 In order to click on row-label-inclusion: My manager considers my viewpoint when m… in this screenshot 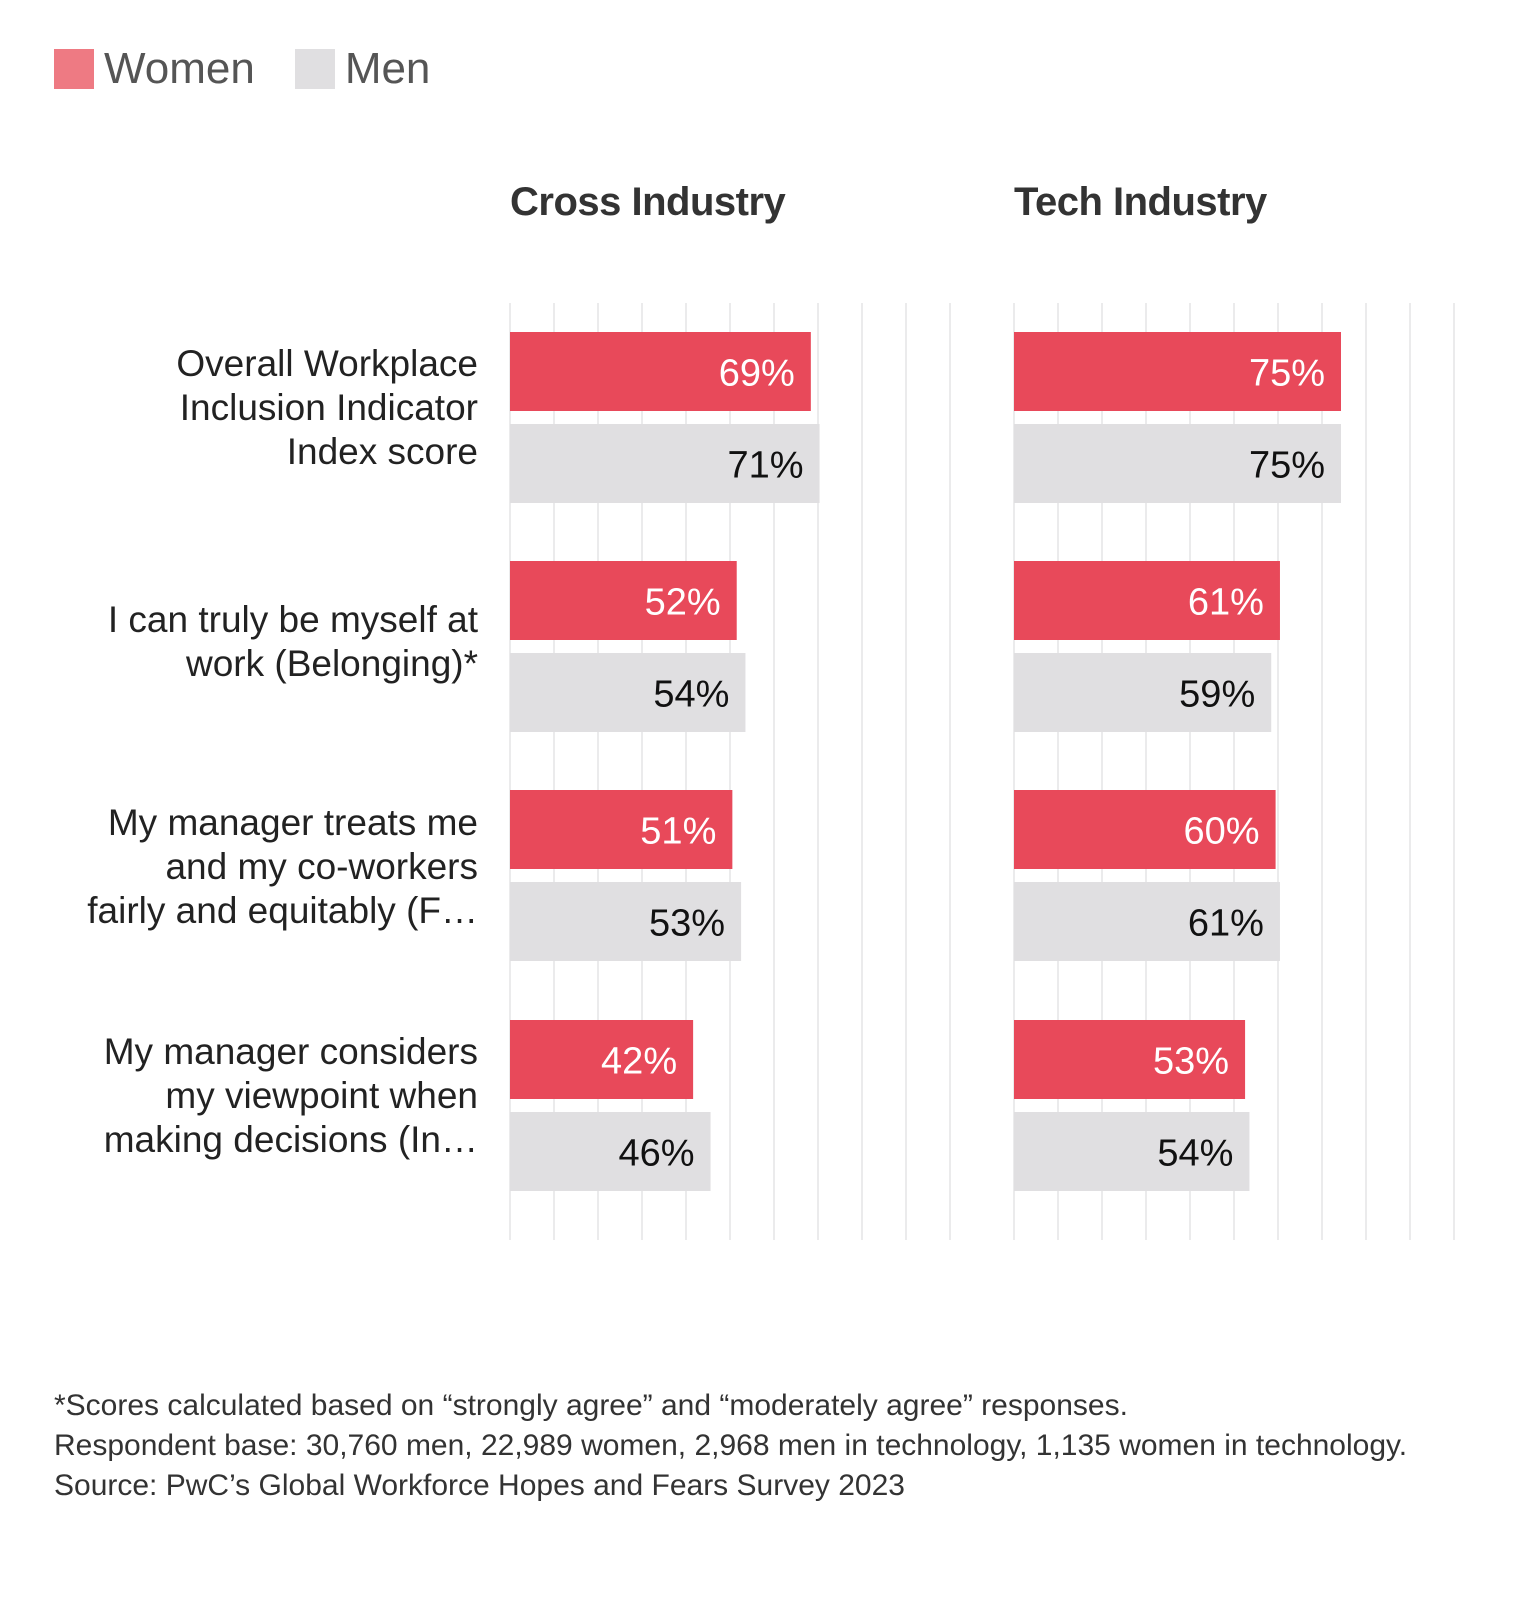, I will do `click(259, 1096)`.